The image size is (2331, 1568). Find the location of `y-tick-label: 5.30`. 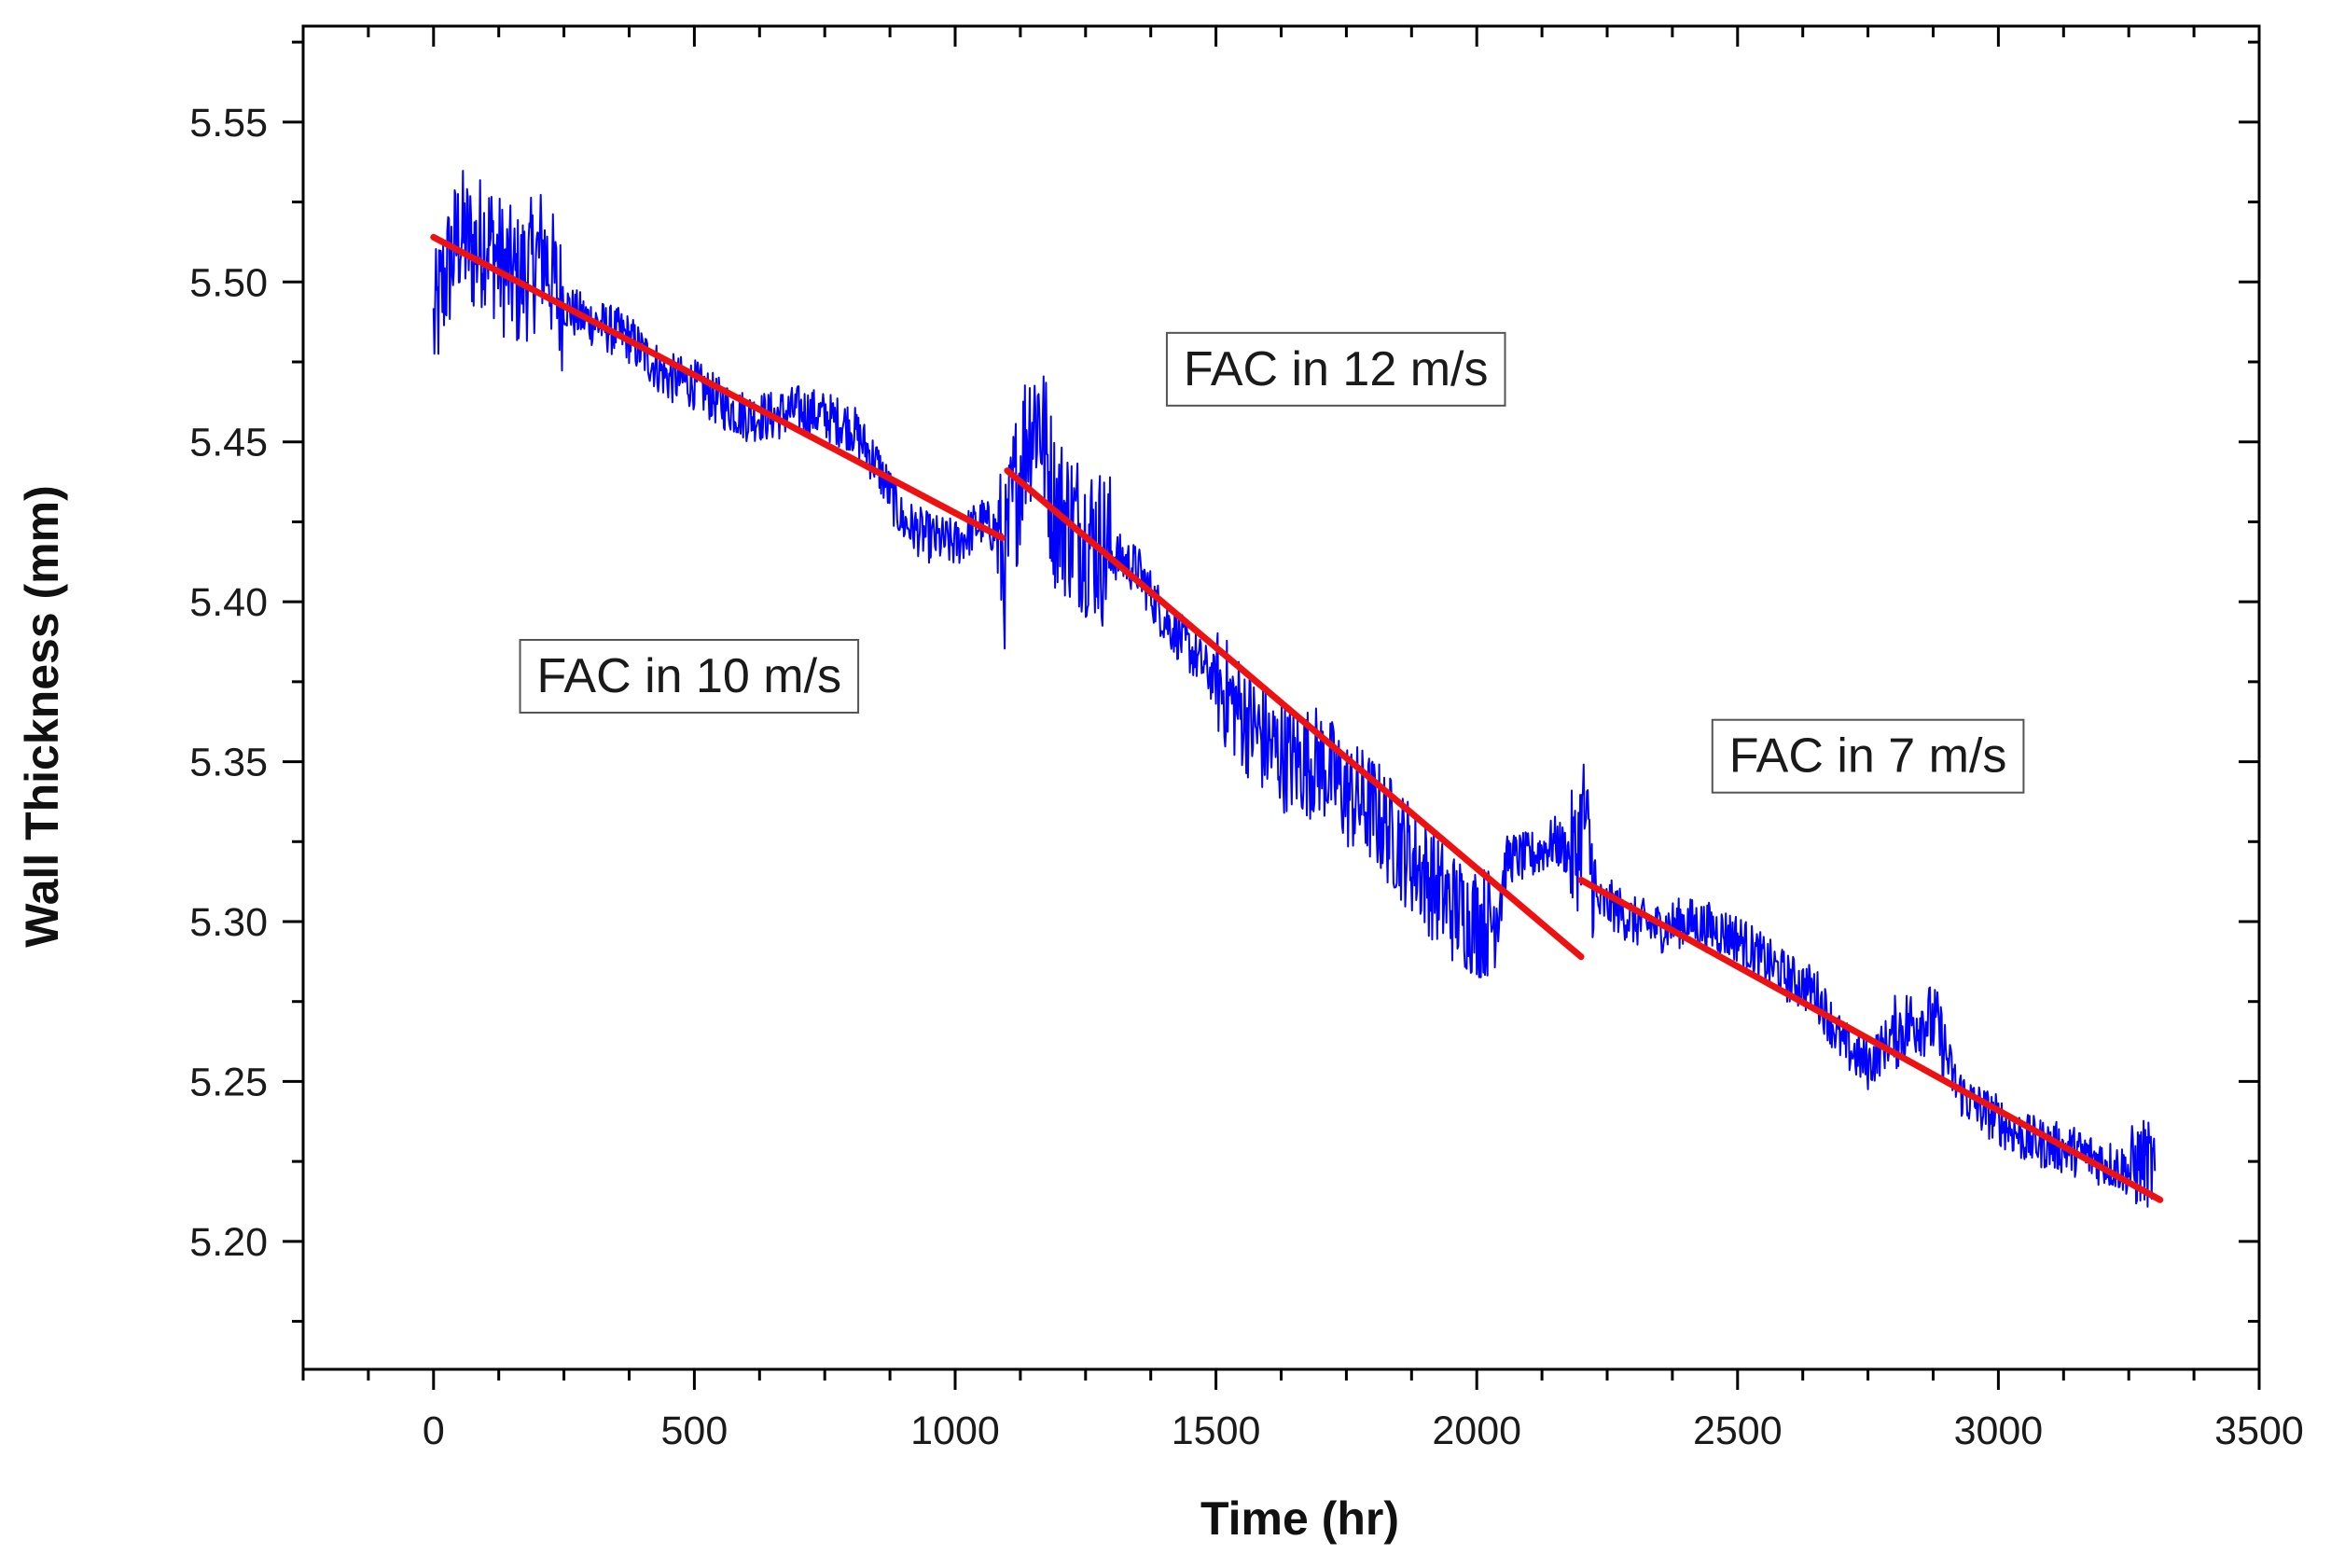

y-tick-label: 5.30 is located at coordinates (228, 922).